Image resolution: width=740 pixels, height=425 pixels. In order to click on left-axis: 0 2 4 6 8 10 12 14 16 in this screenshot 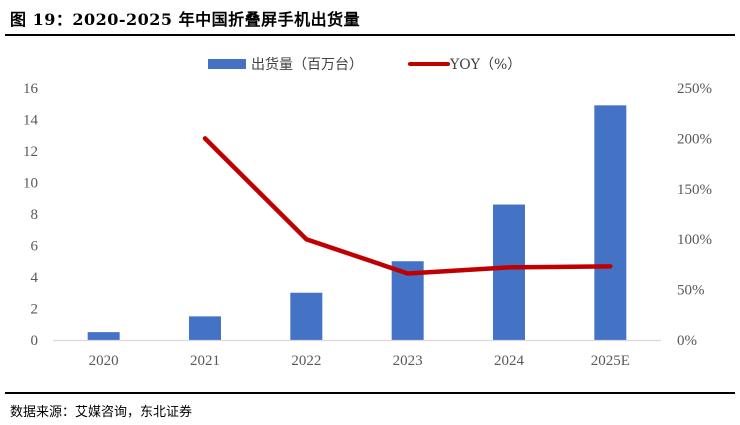, I will do `click(31, 215)`.